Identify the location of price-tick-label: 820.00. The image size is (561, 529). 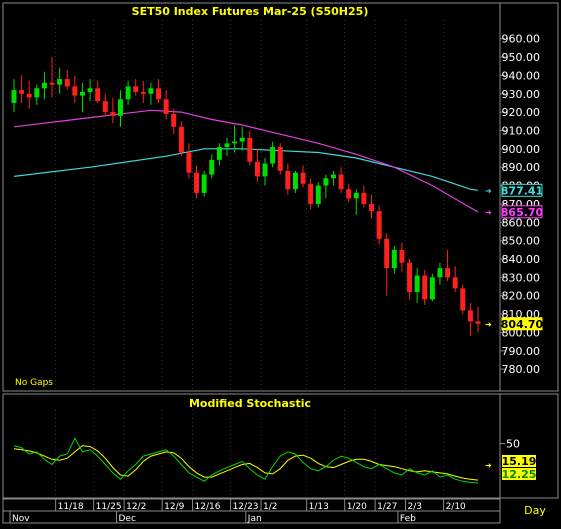
(521, 296).